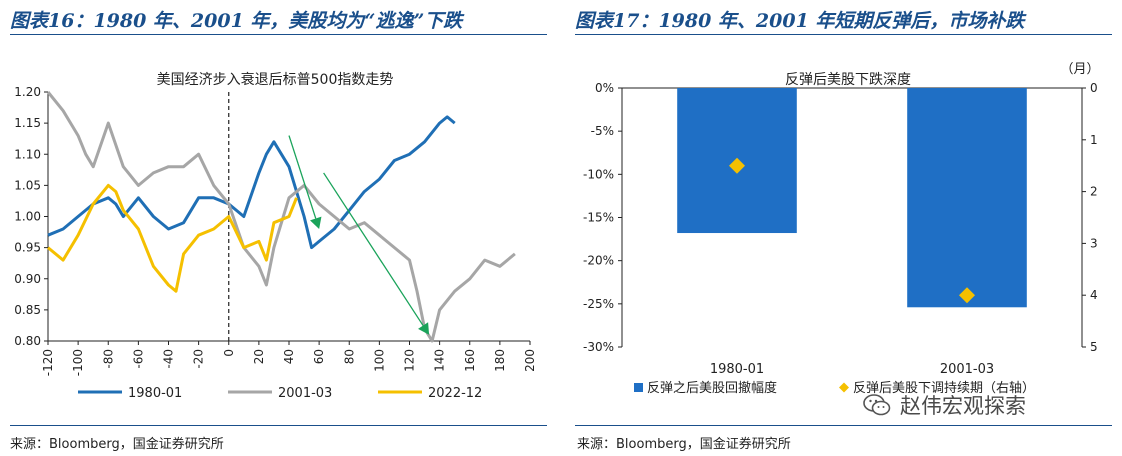 The image size is (1122, 456). What do you see at coordinates (1094, 347) in the screenshot?
I see `right-tick-label: 5` at bounding box center [1094, 347].